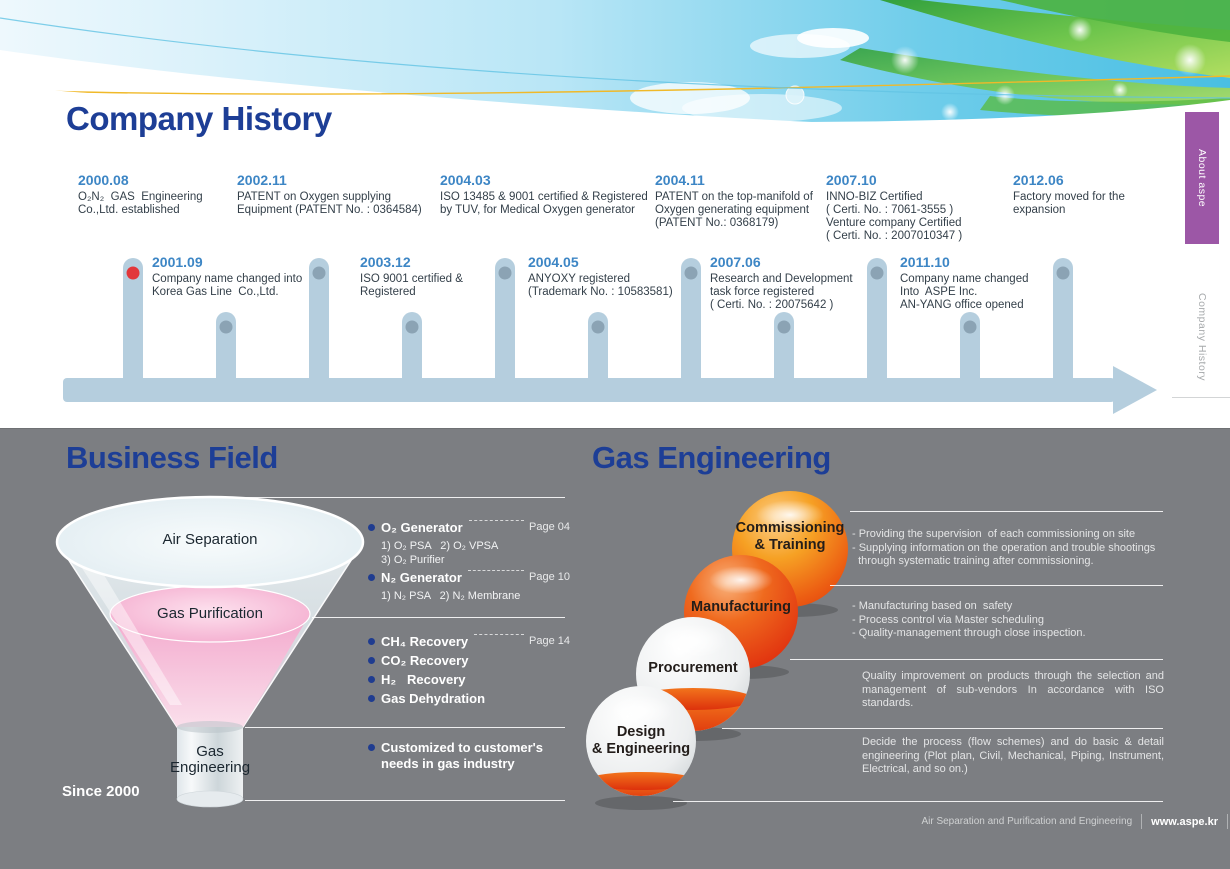  What do you see at coordinates (711, 457) in the screenshot?
I see `gas-engineering-title: Gas Engineering` at bounding box center [711, 457].